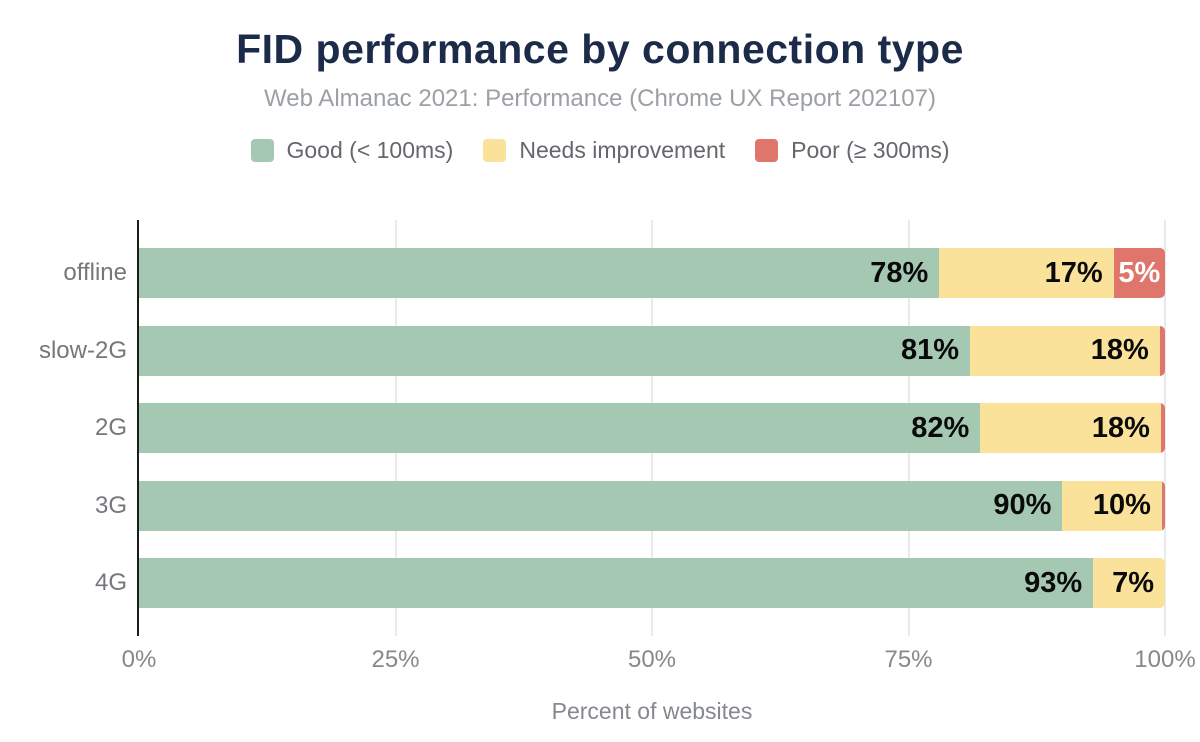  What do you see at coordinates (1065, 350) in the screenshot?
I see `bar-segment-slow-2G-Needs improvement: 18%` at bounding box center [1065, 350].